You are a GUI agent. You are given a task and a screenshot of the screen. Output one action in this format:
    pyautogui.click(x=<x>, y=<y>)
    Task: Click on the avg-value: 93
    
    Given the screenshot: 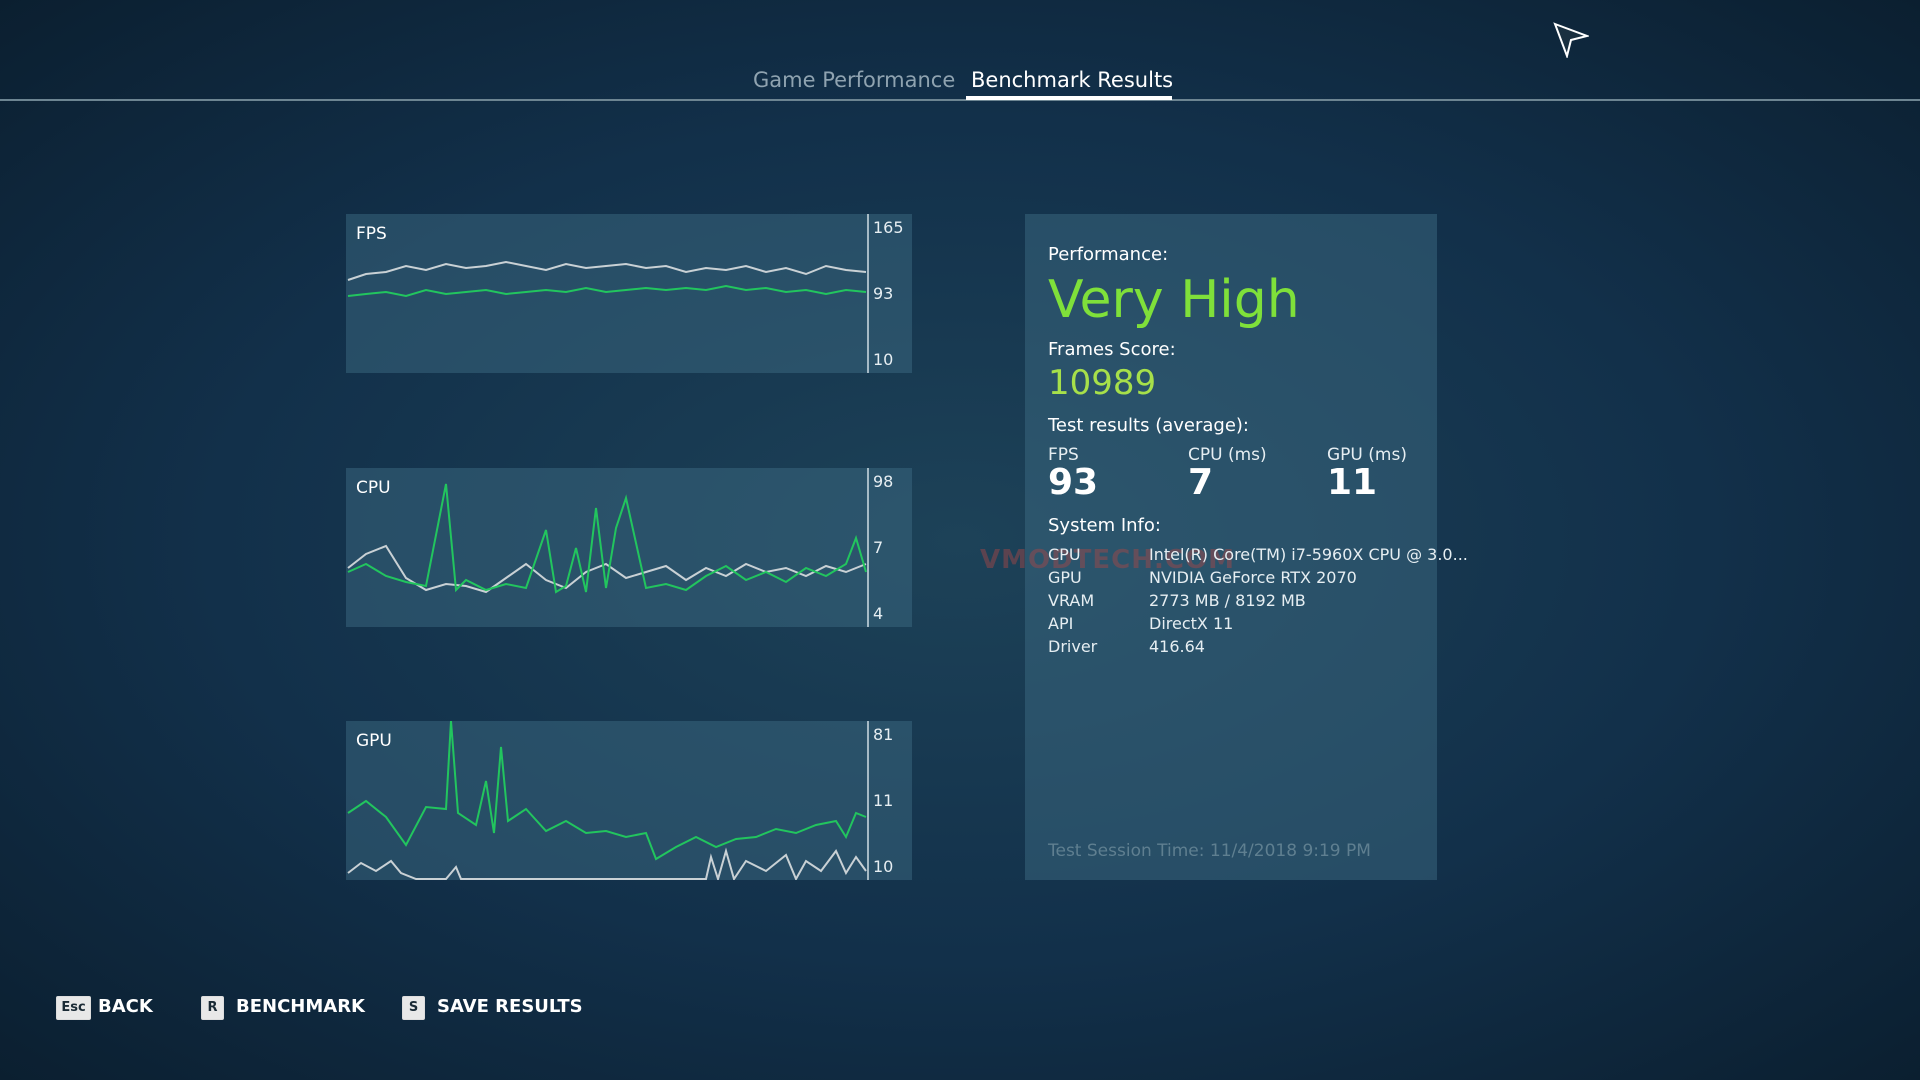 What is the action you would take?
    pyautogui.click(x=1073, y=482)
    